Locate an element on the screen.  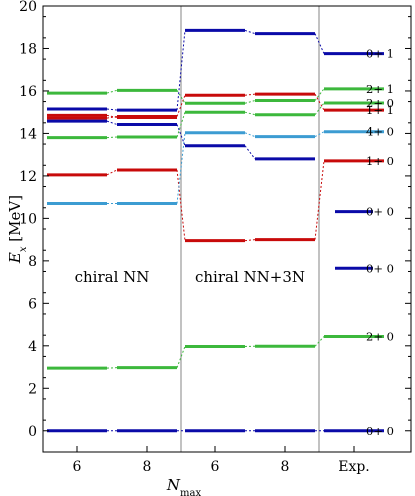
y-tick-label: 12 is located at coordinates (28, 177).